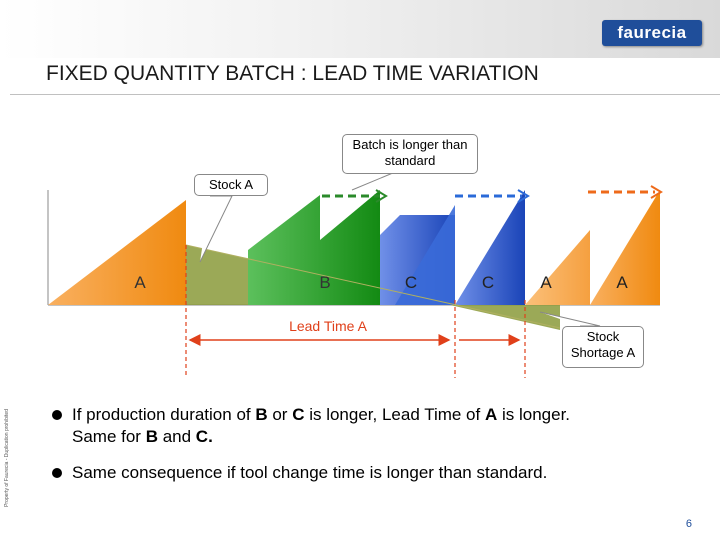 This screenshot has height=553, width=720. Describe the element at coordinates (381, 196) in the screenshot. I see `dash-arrowhead-green` at that location.